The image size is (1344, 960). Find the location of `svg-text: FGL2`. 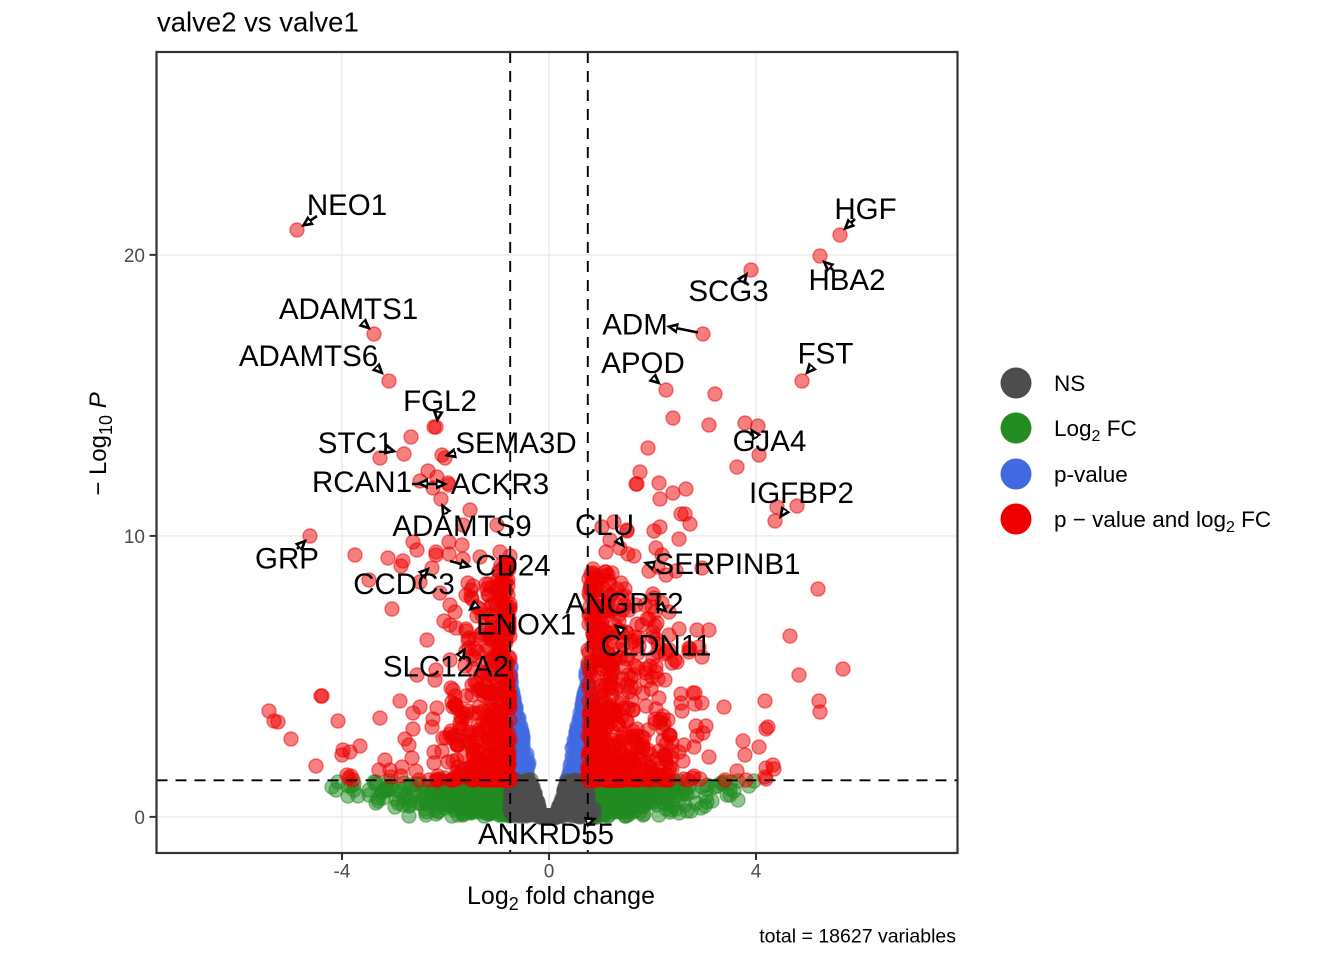

svg-text: FGL2 is located at coordinates (440, 401).